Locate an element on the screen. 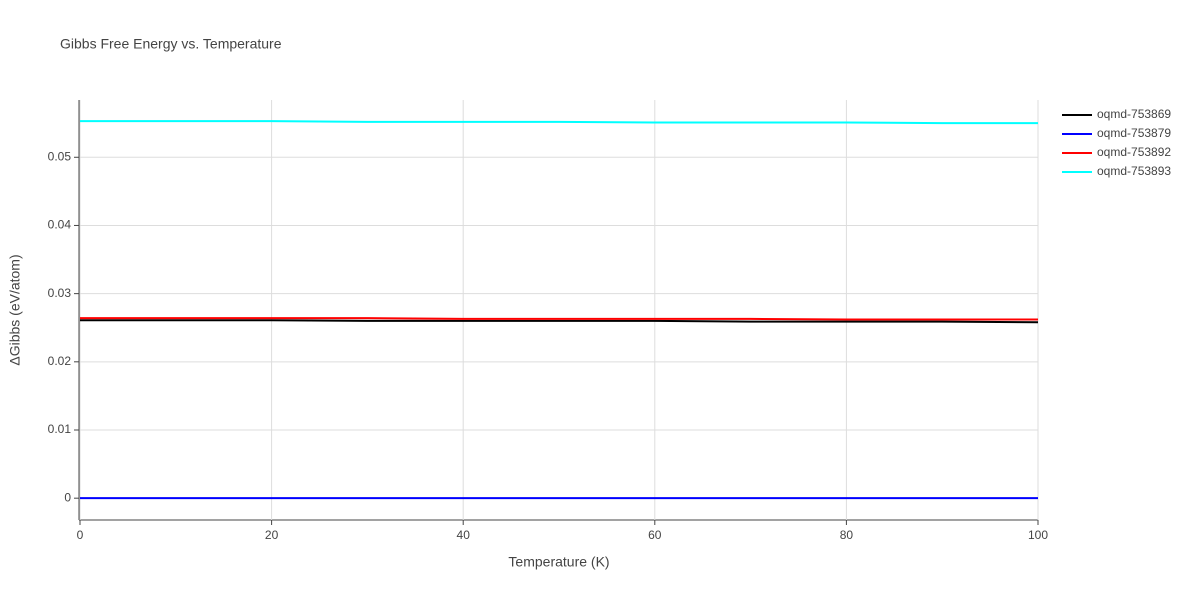 Image resolution: width=1200 pixels, height=600 pixels. y-tick-label: 0.02 is located at coordinates (60, 361).